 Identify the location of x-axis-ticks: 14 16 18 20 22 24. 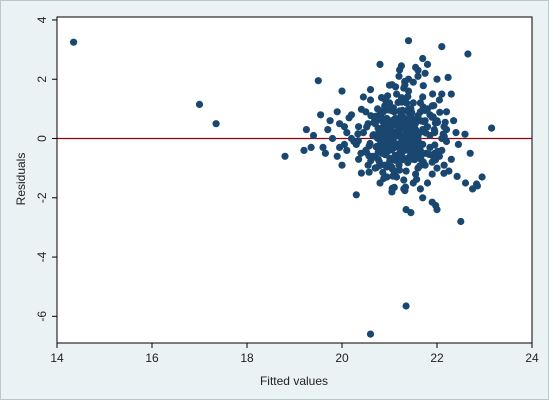
(294, 354).